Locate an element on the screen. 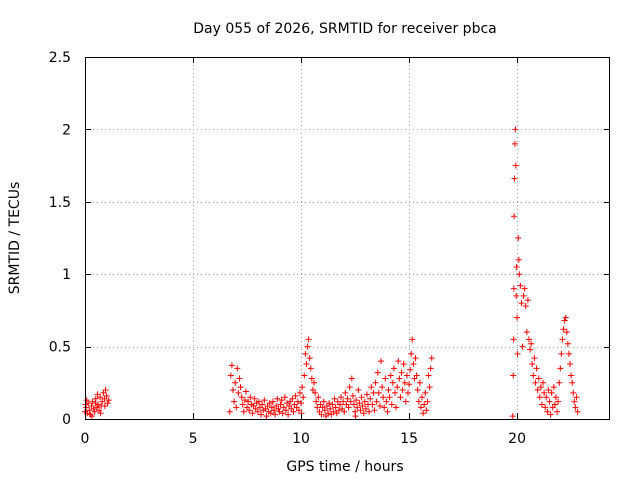 The image size is (640, 480). y-tick-label: 2.5 is located at coordinates (60, 58).